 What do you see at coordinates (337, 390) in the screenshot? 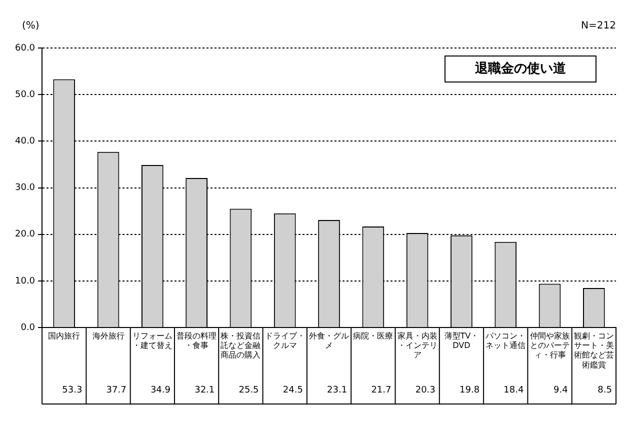
I see `data-label: 23.1` at bounding box center [337, 390].